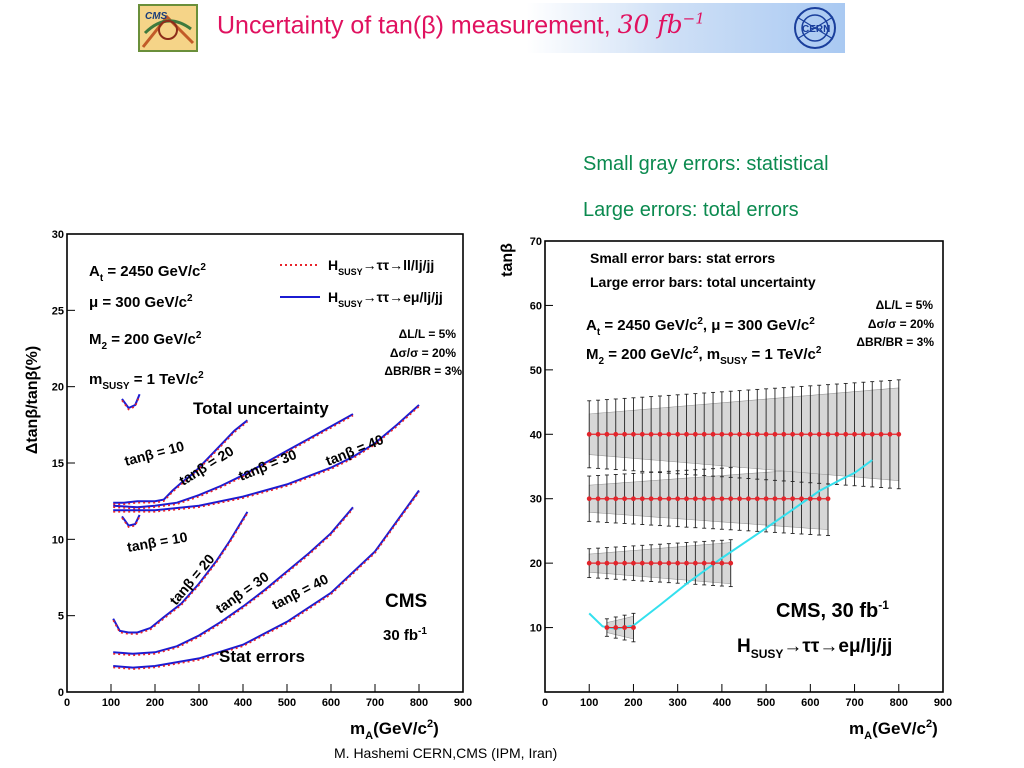 Image resolution: width=1024 pixels, height=768 pixels. Describe the element at coordinates (406, 601) in the screenshot. I see `left-chart-experiment: CMS` at that location.